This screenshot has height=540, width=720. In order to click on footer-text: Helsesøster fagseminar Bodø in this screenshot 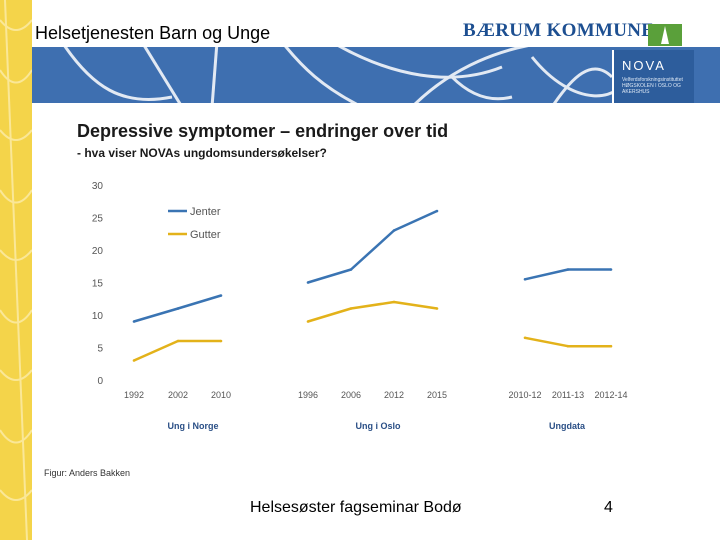, I will do `click(356, 507)`.